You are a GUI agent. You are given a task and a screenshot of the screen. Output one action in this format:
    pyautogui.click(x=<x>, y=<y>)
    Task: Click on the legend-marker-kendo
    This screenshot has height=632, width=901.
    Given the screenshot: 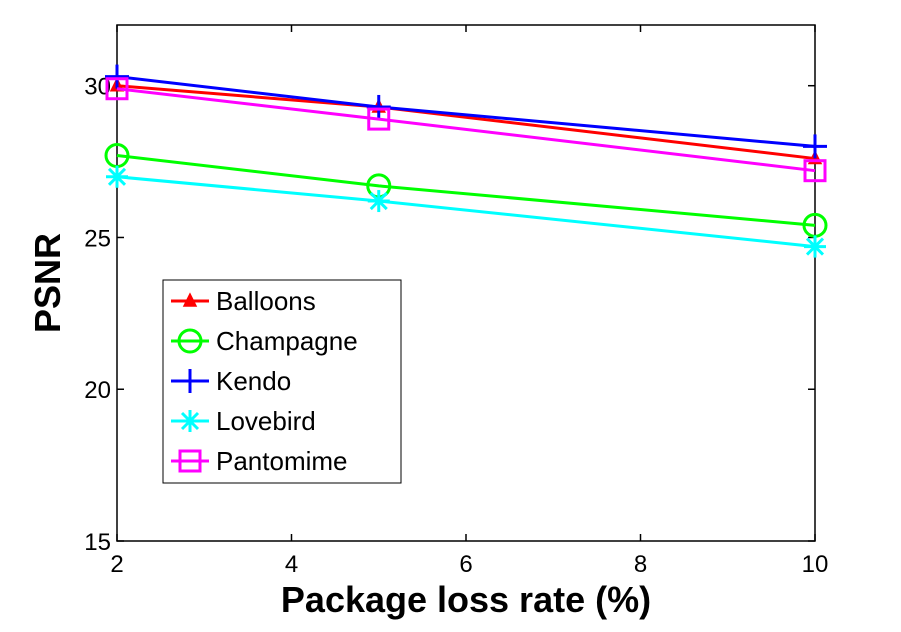 What is the action you would take?
    pyautogui.click(x=190, y=381)
    